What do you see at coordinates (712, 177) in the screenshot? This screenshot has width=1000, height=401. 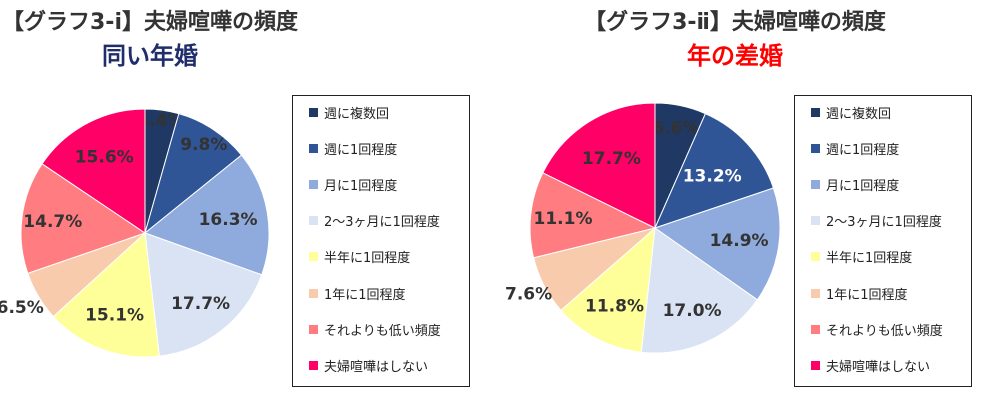 I see `data-label: 13.2%` at bounding box center [712, 177].